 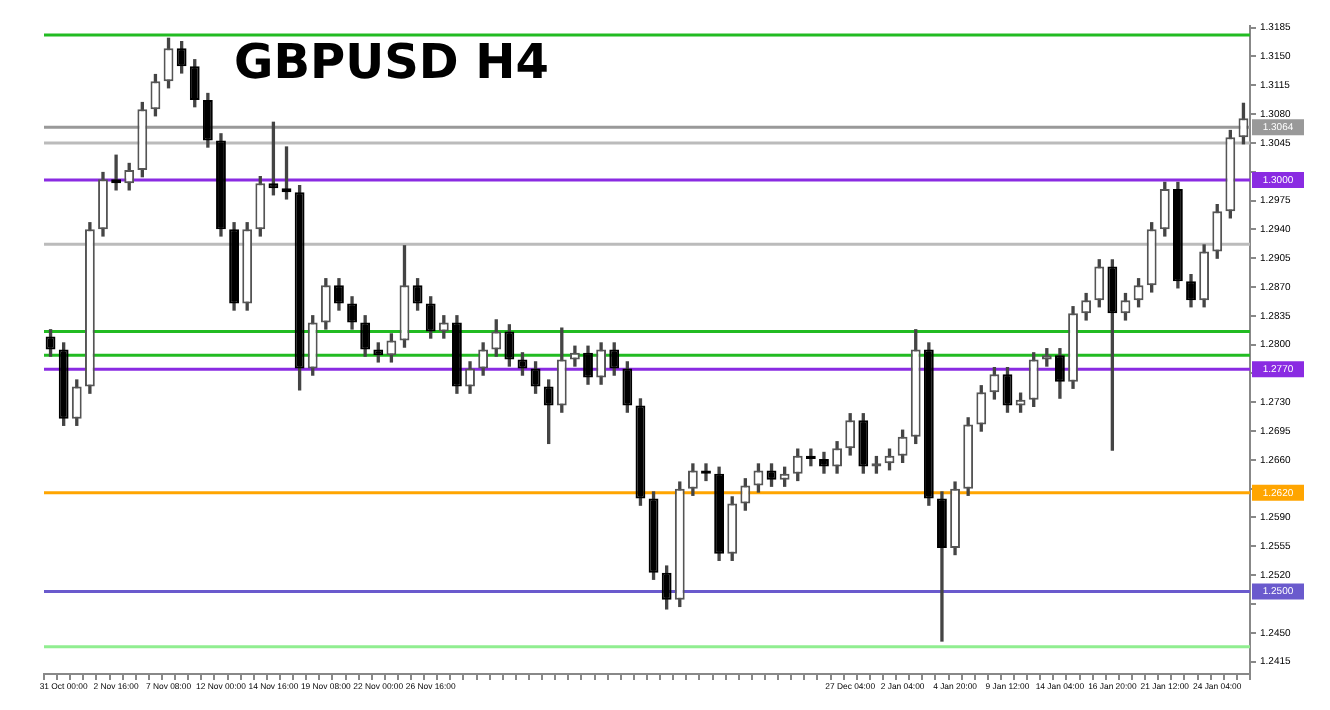 What do you see at coordinates (391, 62) in the screenshot?
I see `chart-title: GBPUSD H4` at bounding box center [391, 62].